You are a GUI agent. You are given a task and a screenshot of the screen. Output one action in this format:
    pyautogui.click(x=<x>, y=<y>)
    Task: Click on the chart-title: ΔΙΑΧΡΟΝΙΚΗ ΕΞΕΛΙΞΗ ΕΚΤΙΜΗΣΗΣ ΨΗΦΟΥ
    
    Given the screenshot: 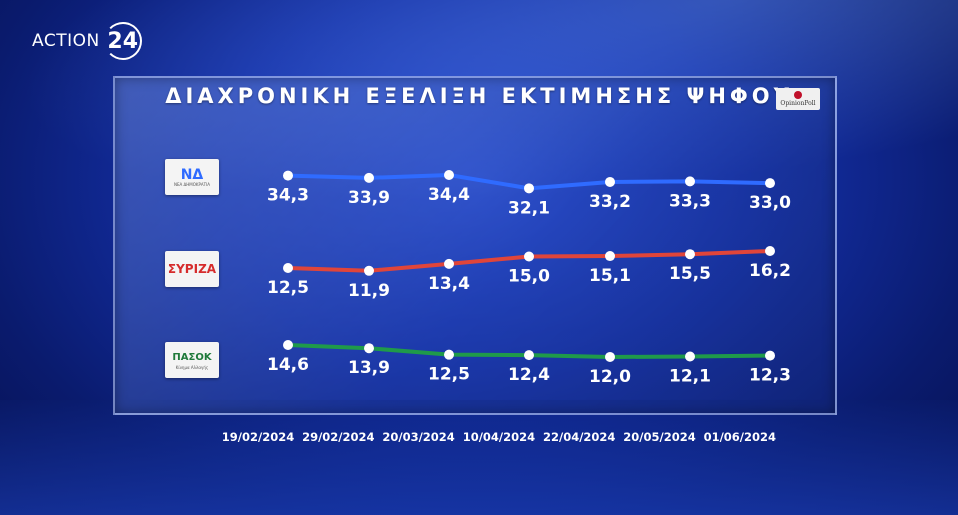 What is the action you would take?
    pyautogui.click(x=479, y=96)
    